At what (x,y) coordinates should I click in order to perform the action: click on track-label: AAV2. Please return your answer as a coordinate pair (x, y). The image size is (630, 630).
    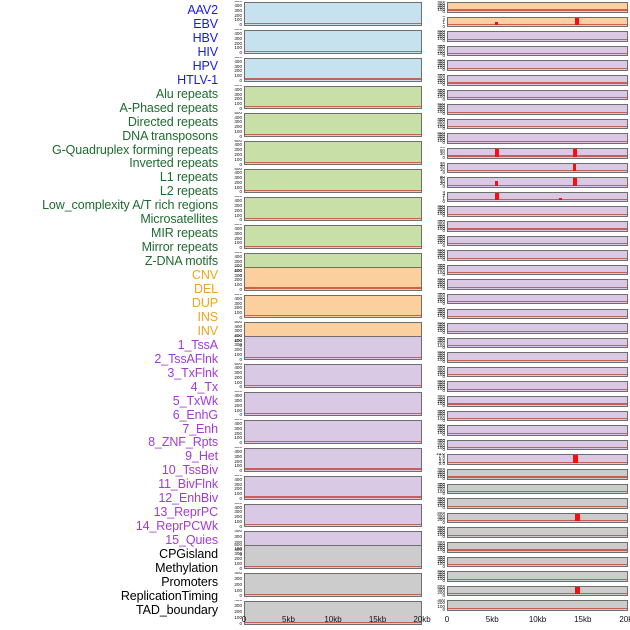
    Looking at the image, I should click on (202, 10).